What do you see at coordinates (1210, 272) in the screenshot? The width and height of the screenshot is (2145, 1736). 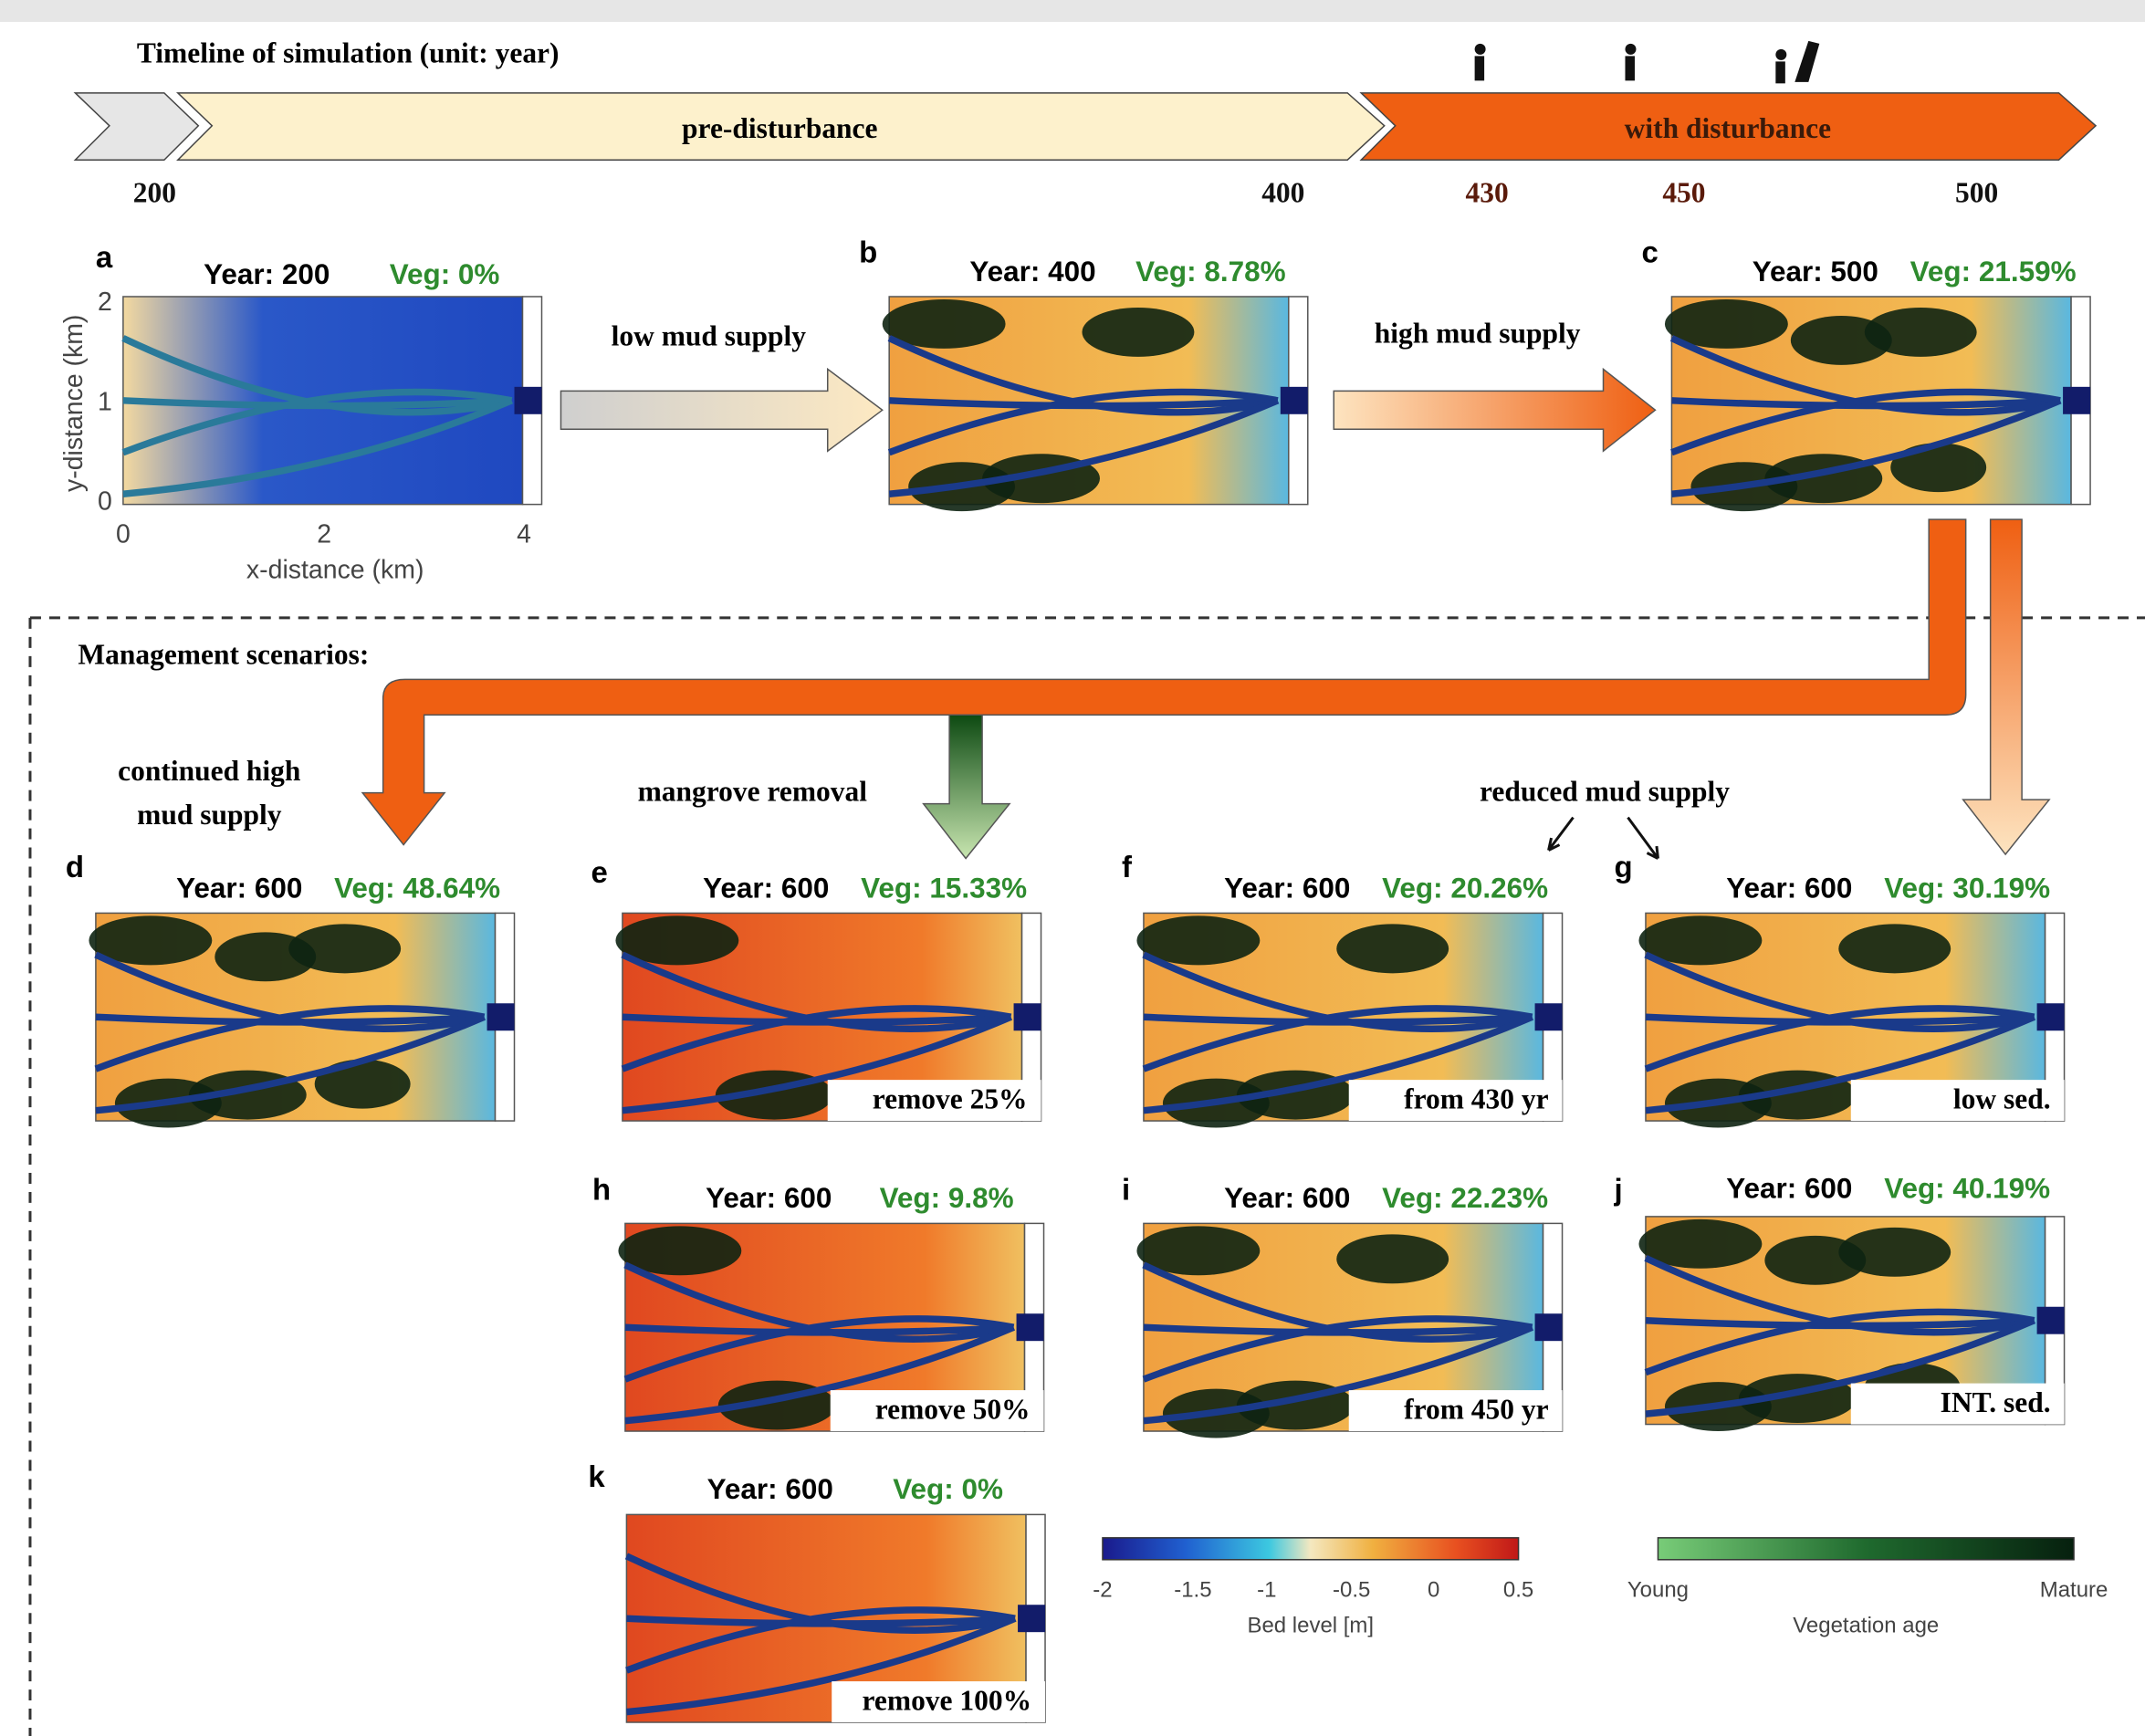 I see `veg-label: Veg: 8.78%` at bounding box center [1210, 272].